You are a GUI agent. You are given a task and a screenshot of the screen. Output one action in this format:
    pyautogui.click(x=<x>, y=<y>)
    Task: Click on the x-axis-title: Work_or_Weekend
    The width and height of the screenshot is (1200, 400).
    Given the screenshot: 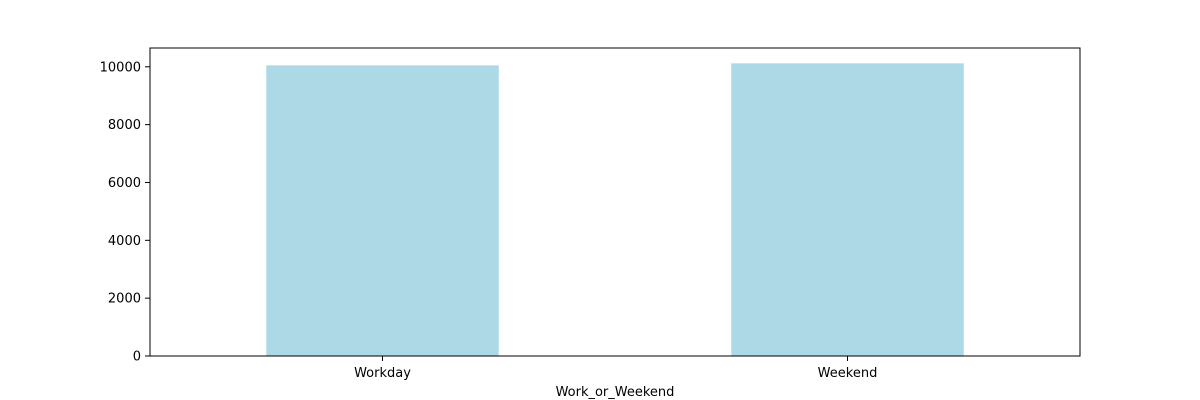 What is the action you would take?
    pyautogui.click(x=615, y=392)
    